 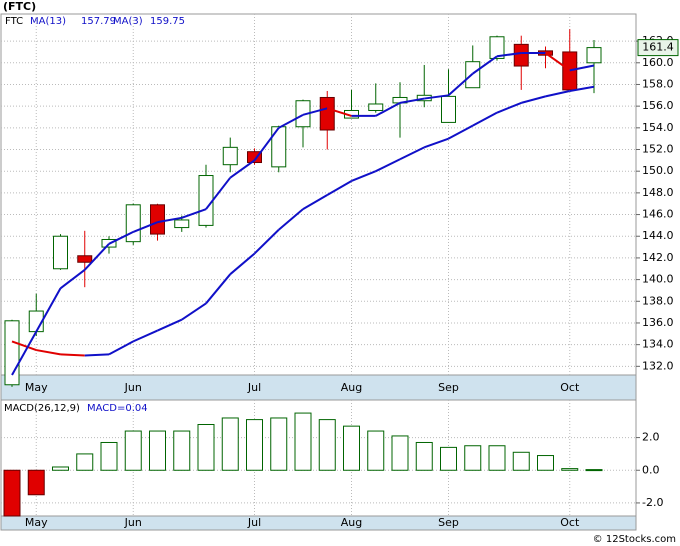 What do you see at coordinates (658, 235) in the screenshot?
I see `y-tick-label: 144.0` at bounding box center [658, 235].